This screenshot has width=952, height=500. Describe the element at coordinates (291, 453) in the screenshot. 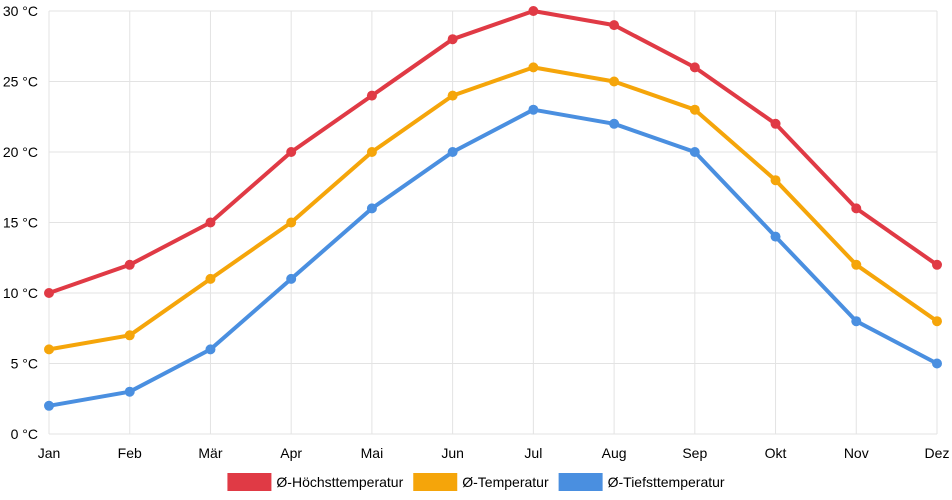

I see `x-tick-label: Apr` at that location.